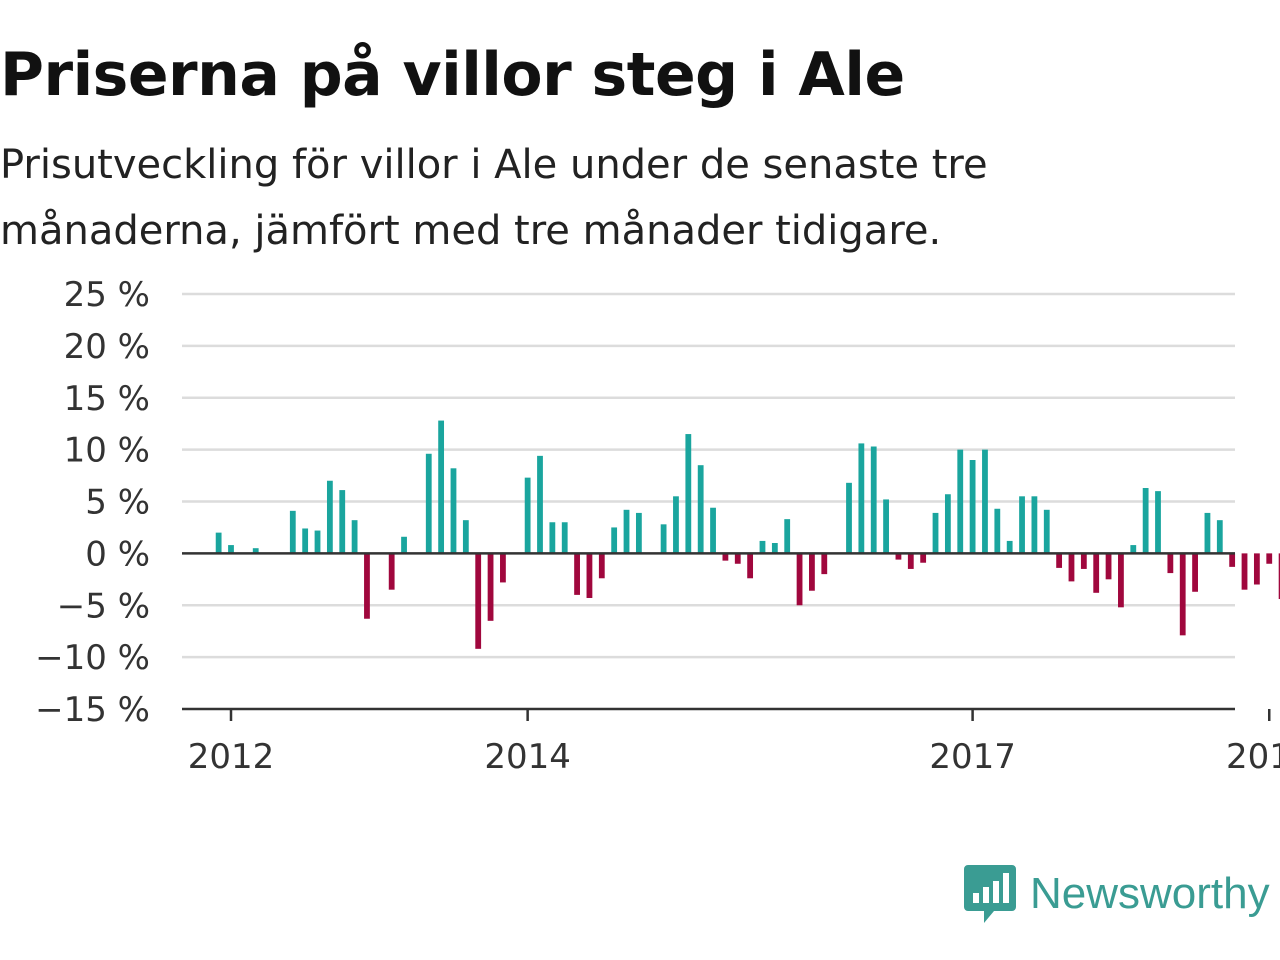 The height and width of the screenshot is (960, 1280). What do you see at coordinates (972, 757) in the screenshot?
I see `x-tick-label: 2017` at bounding box center [972, 757].